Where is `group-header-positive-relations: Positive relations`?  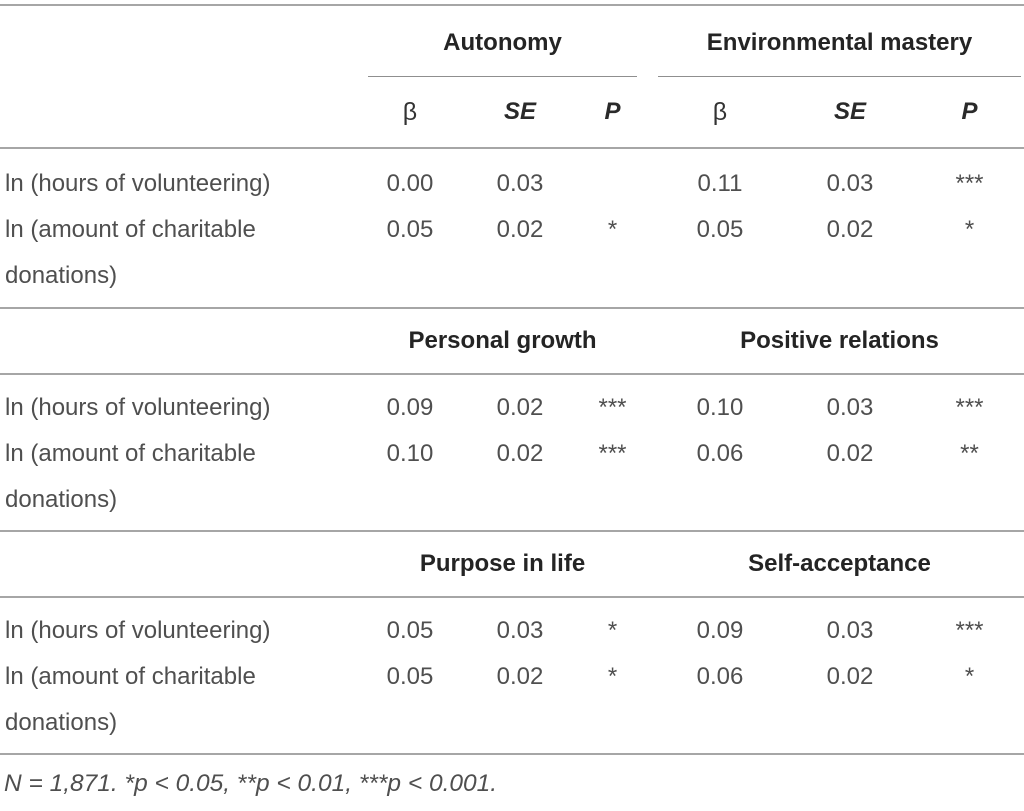 group-header-positive-relations: Positive relations is located at coordinates (839, 340).